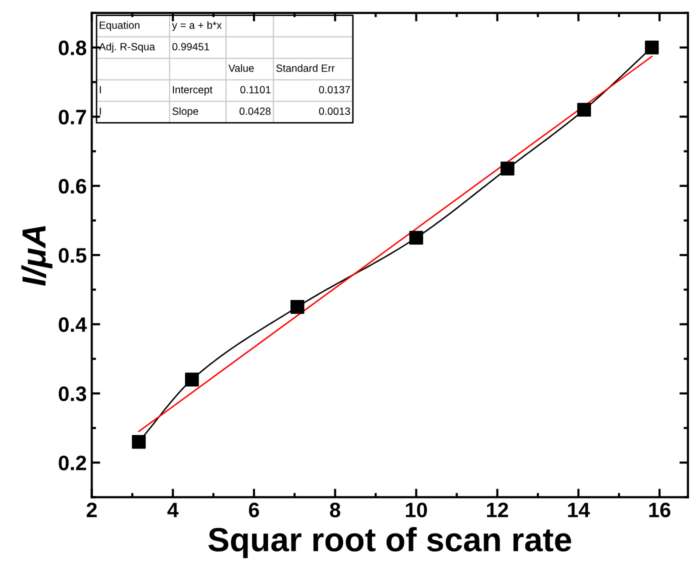  I want to click on annotation: Value, so click(241, 68).